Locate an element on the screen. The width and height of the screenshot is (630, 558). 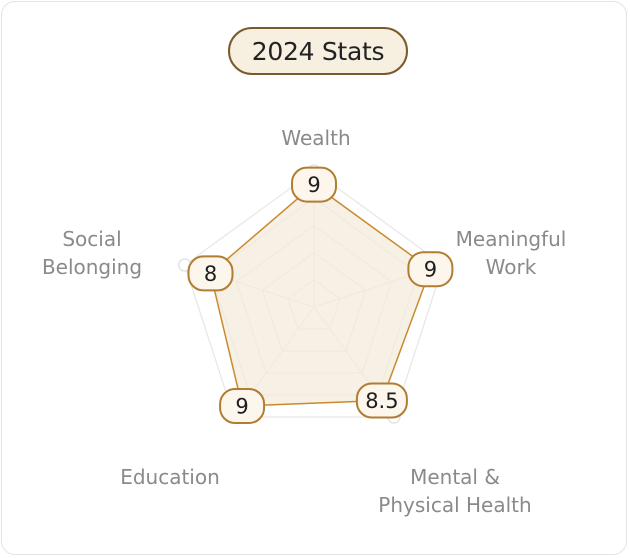
axis-label: Wealth is located at coordinates (315, 138).